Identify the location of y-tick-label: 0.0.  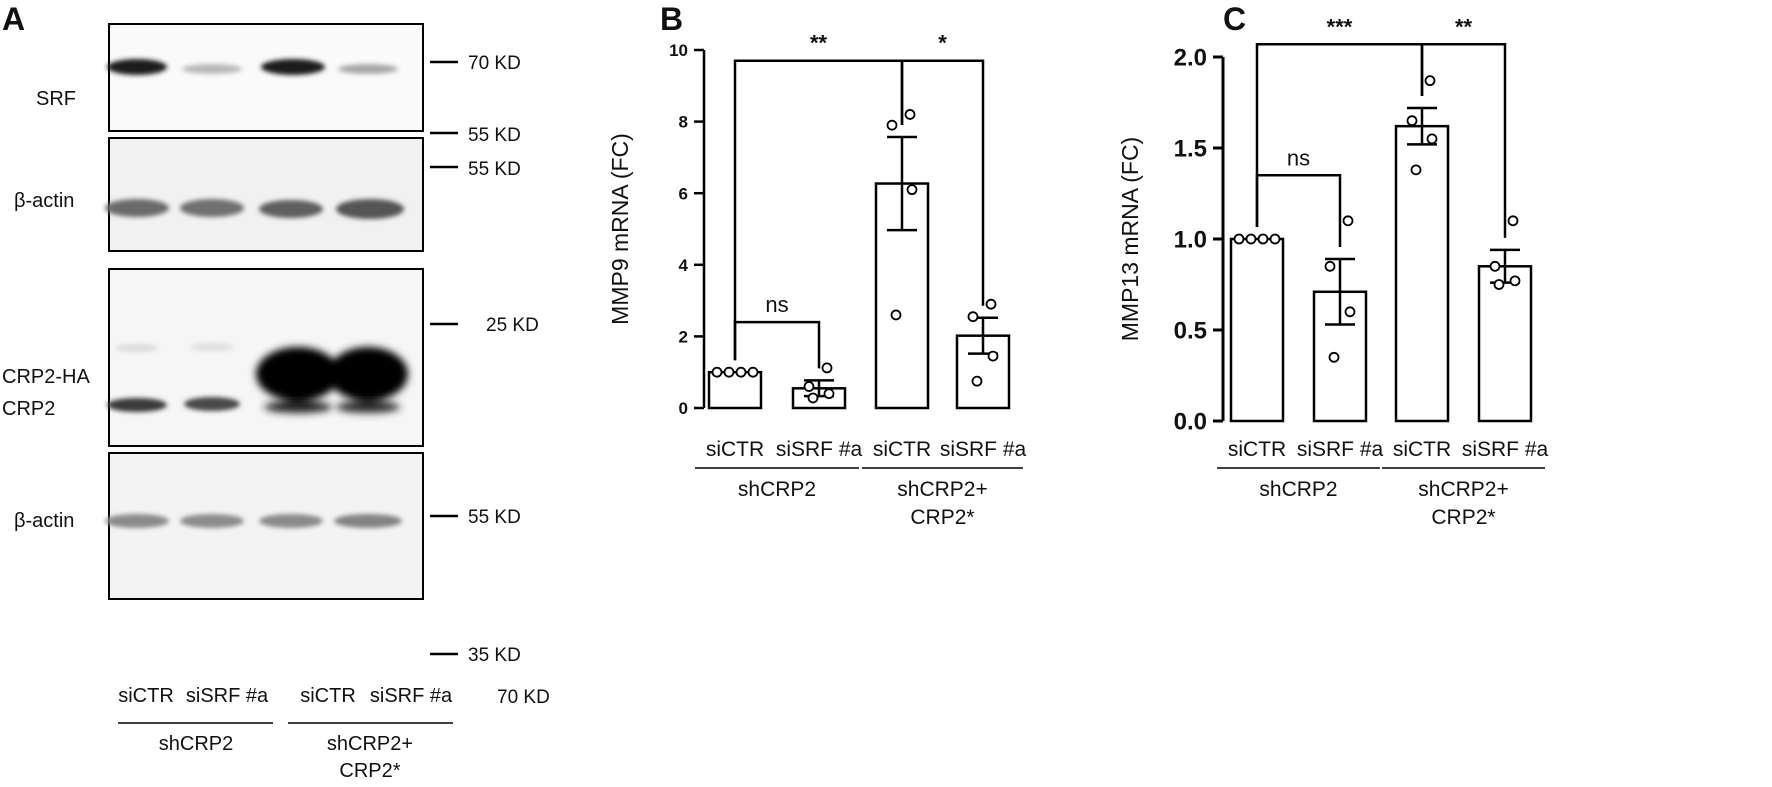
(1190, 422).